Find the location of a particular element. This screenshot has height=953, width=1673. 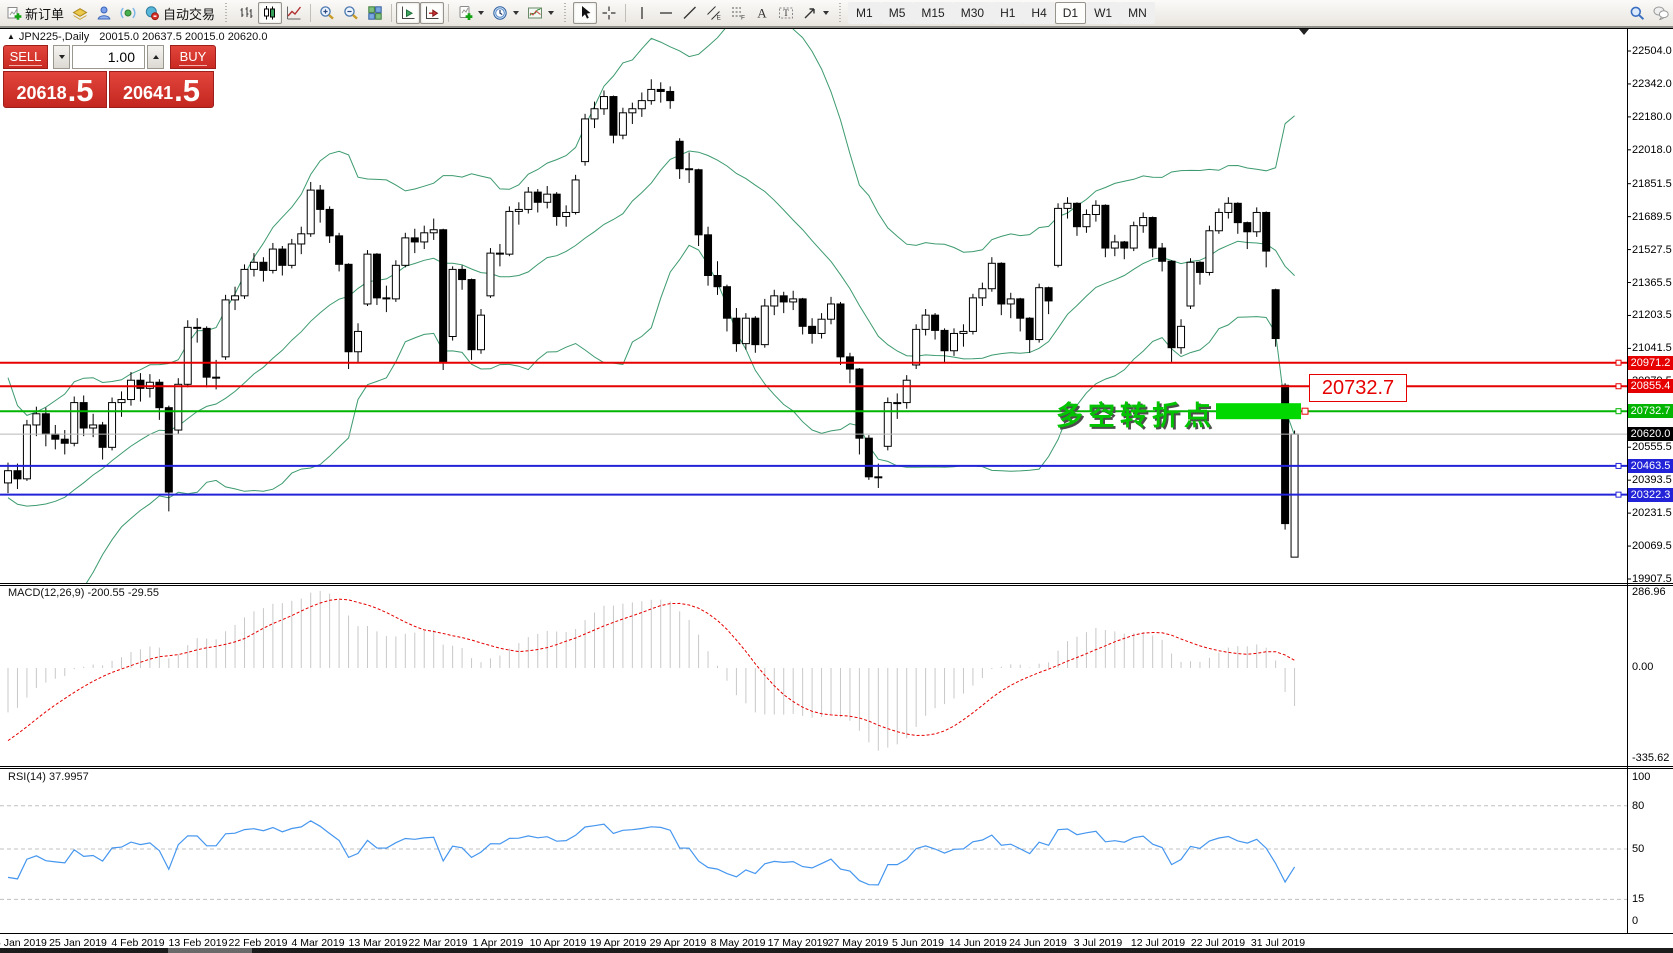

svg-text: A is located at coordinates (762, 13).